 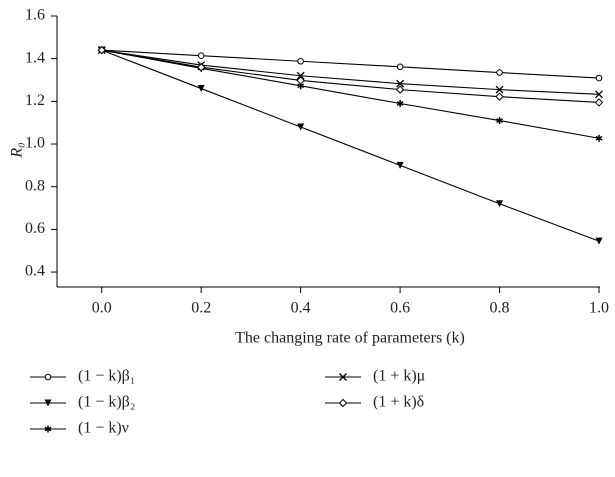 What do you see at coordinates (103, 428) in the screenshot?
I see `legend-label: (1 − k)ν` at bounding box center [103, 428].